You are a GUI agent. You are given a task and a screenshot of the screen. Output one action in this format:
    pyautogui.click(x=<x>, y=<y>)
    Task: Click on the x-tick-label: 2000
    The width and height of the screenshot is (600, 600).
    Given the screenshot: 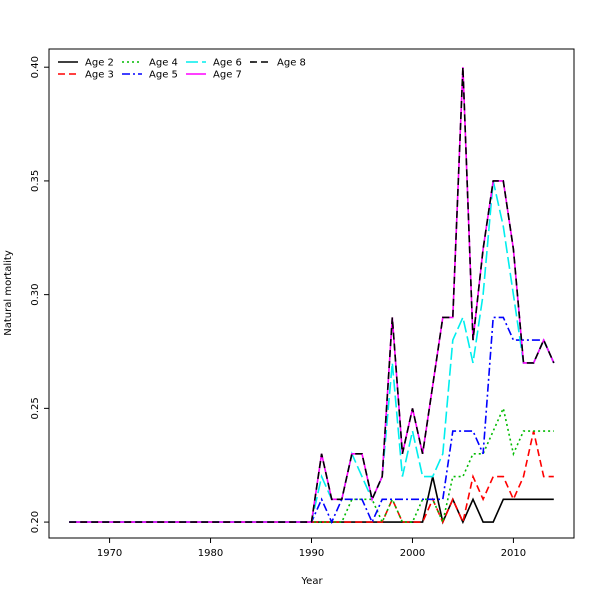 What is the action you would take?
    pyautogui.click(x=412, y=553)
    